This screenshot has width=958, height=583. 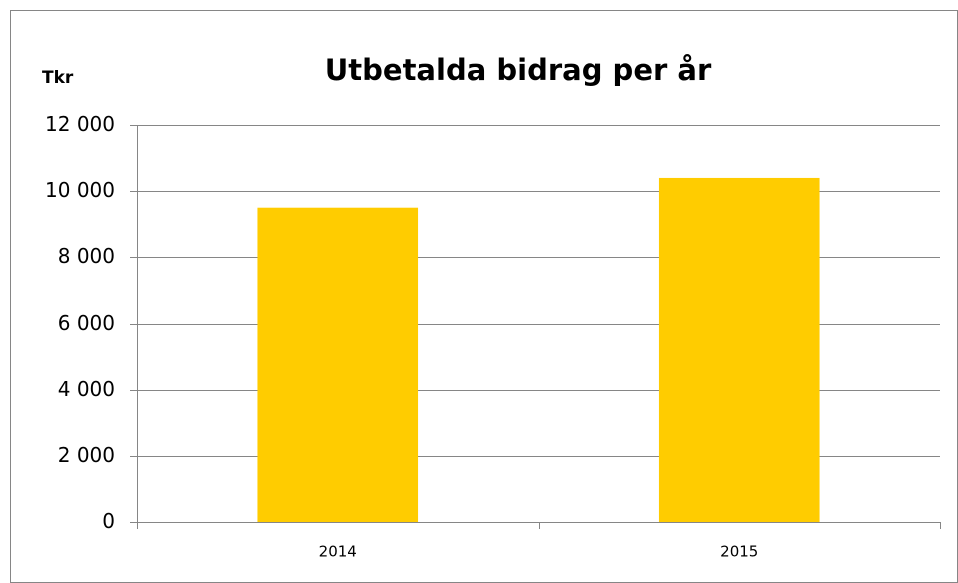 What do you see at coordinates (86, 323) in the screenshot?
I see `y-tick-label: 6 000` at bounding box center [86, 323].